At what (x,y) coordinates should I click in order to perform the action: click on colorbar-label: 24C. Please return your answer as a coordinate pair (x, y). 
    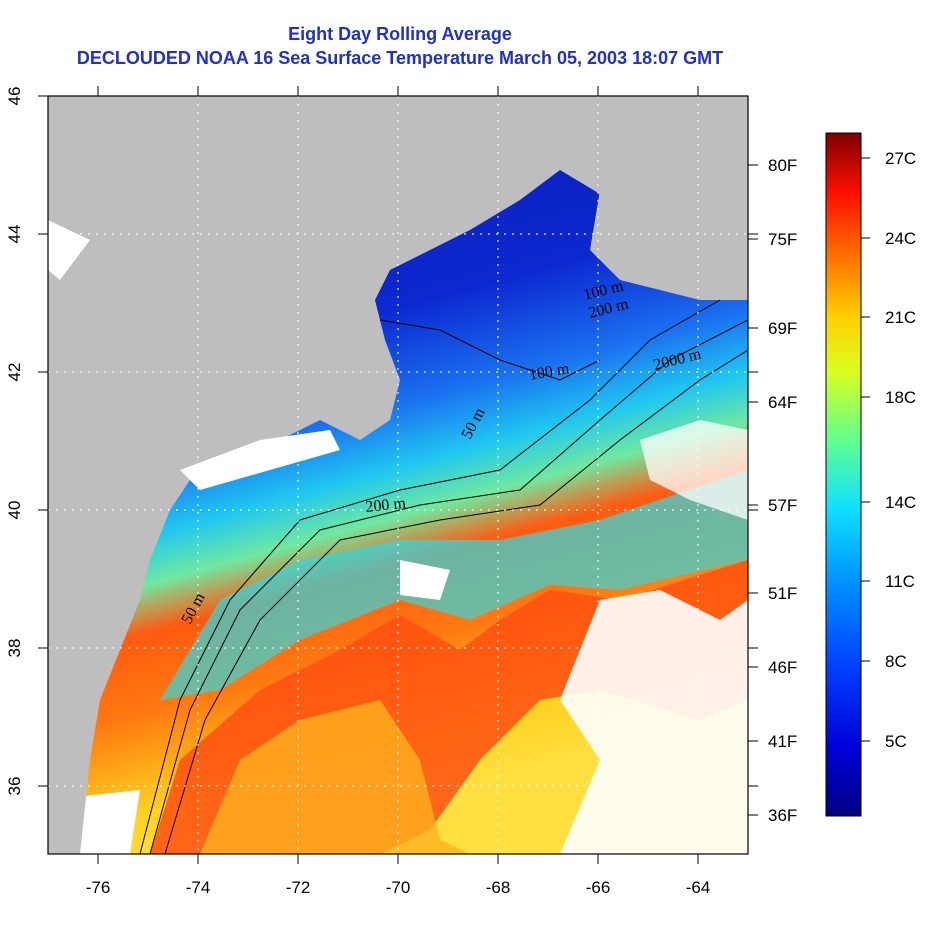
    Looking at the image, I should click on (900, 238).